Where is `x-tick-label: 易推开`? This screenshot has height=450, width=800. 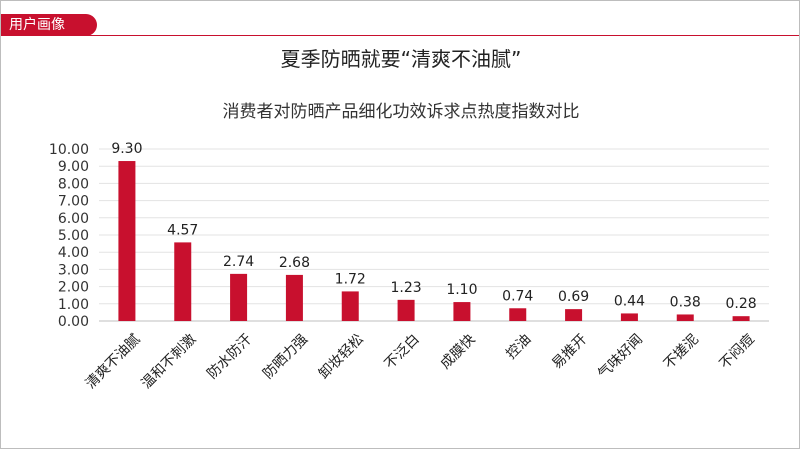 x-tick-label: 易推开 is located at coordinates (569, 351).